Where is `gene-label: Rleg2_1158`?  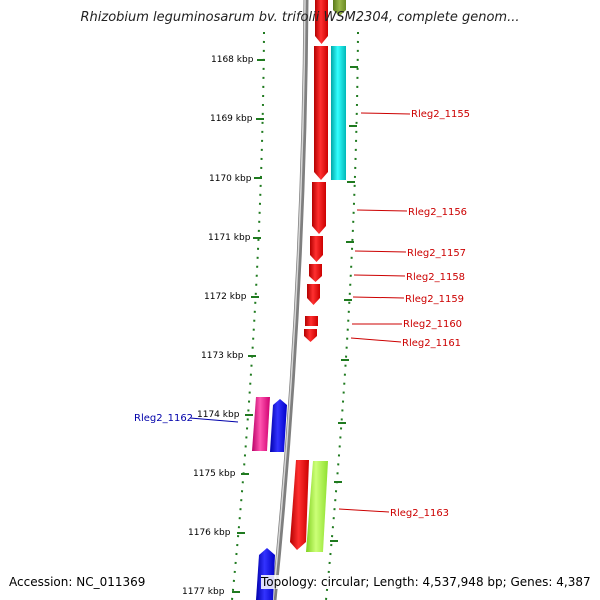 gene-label: Rleg2_1158 is located at coordinates (435, 277).